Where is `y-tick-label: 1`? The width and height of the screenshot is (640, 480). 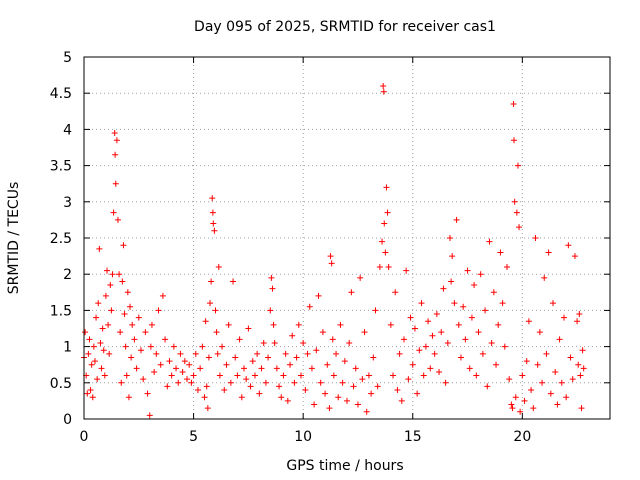
y-tick-label: 1 is located at coordinates (67, 348).